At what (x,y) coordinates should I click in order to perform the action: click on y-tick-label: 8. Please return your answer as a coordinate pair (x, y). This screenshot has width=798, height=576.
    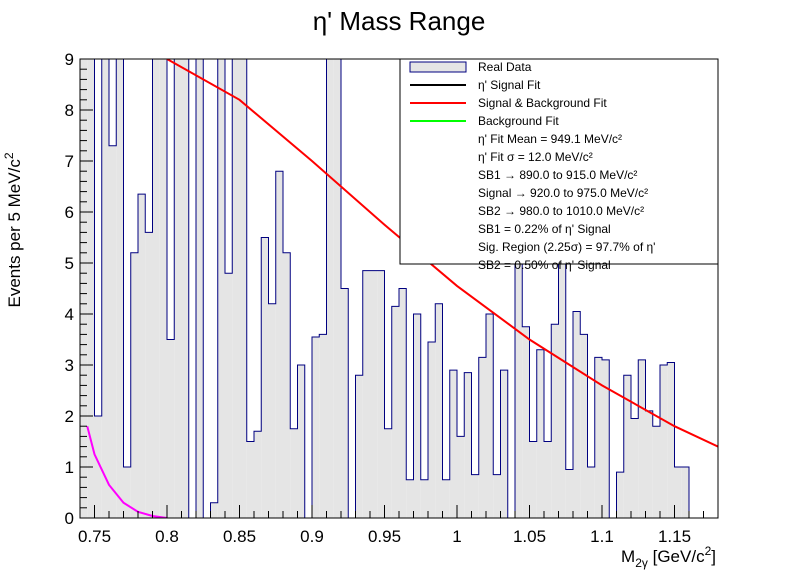
    Looking at the image, I should click on (69, 110).